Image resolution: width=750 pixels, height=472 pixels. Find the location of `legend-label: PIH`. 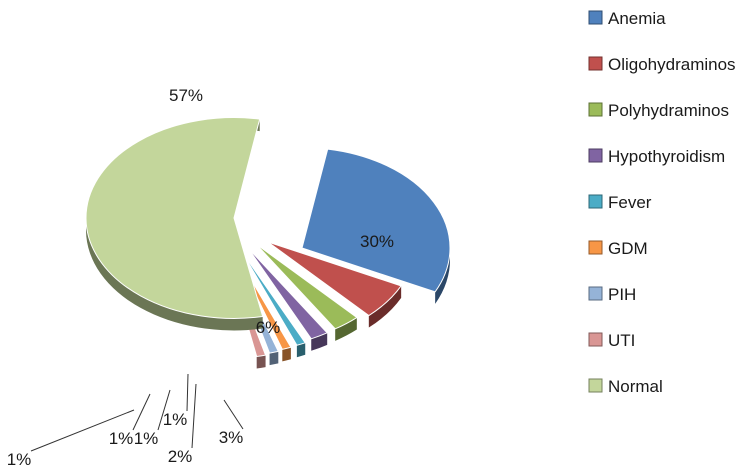

legend-label: PIH is located at coordinates (622, 294).